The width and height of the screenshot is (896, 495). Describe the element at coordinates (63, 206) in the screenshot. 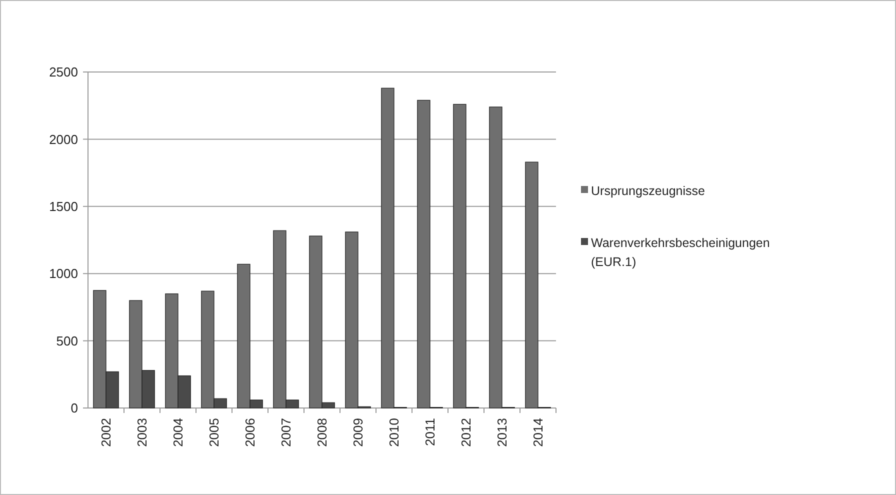

I see `y-tick-label: 1500` at that location.